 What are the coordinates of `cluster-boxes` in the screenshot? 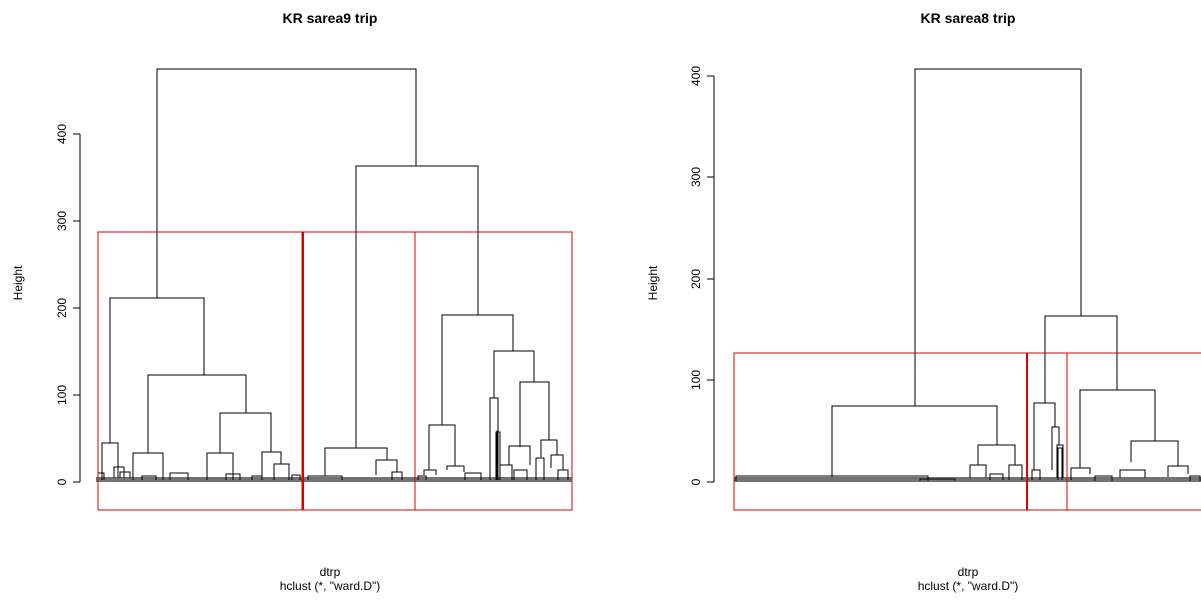 It's located at (967, 431).